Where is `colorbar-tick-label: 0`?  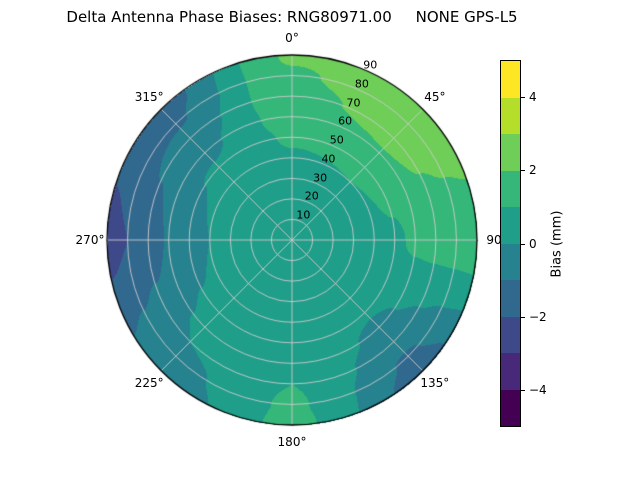 colorbar-tick-label: 0 is located at coordinates (533, 243).